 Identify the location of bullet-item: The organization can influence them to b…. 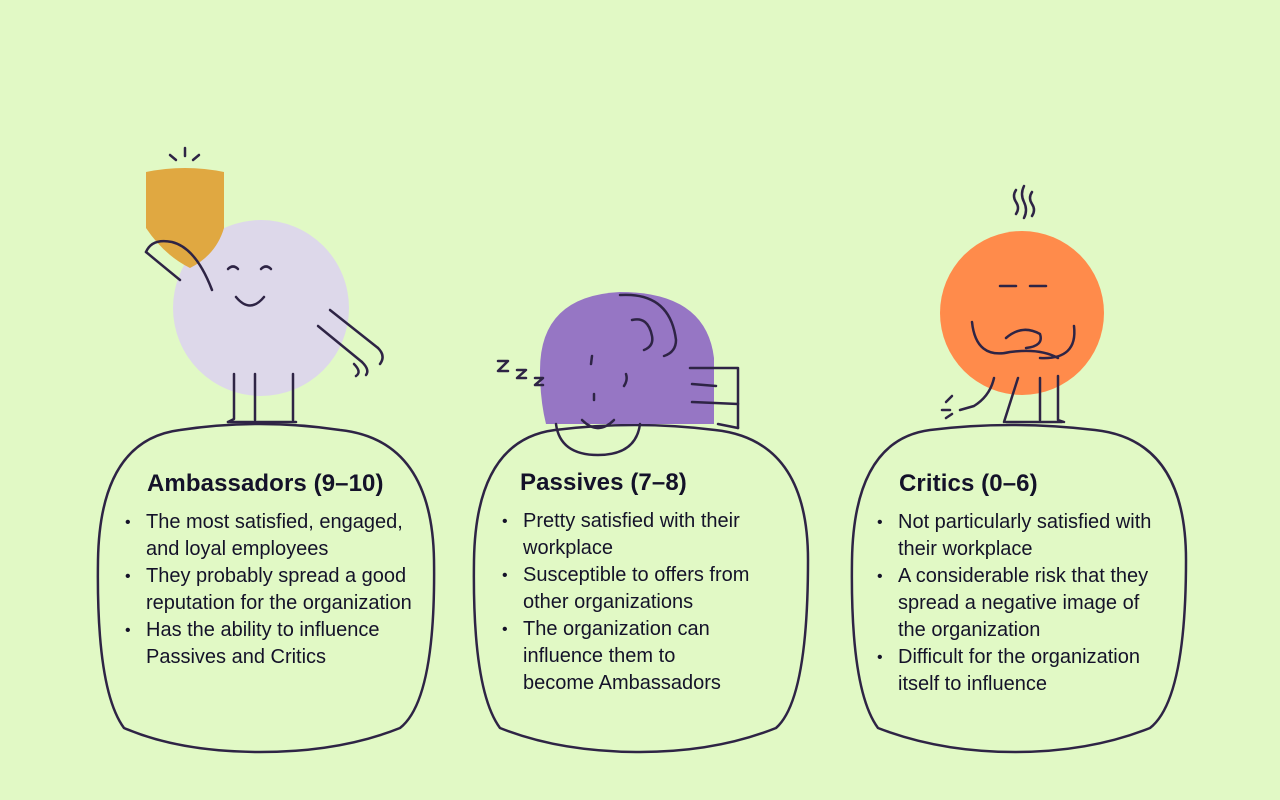
(627, 656).